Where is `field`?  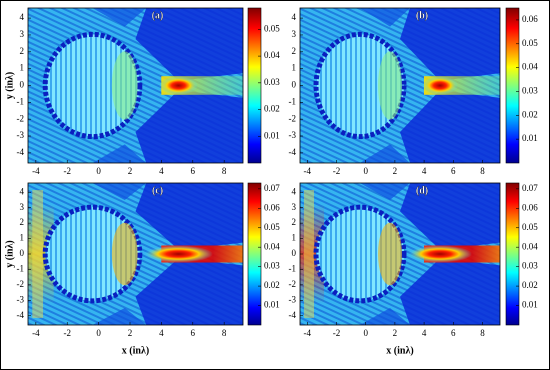 field is located at coordinates (400, 254).